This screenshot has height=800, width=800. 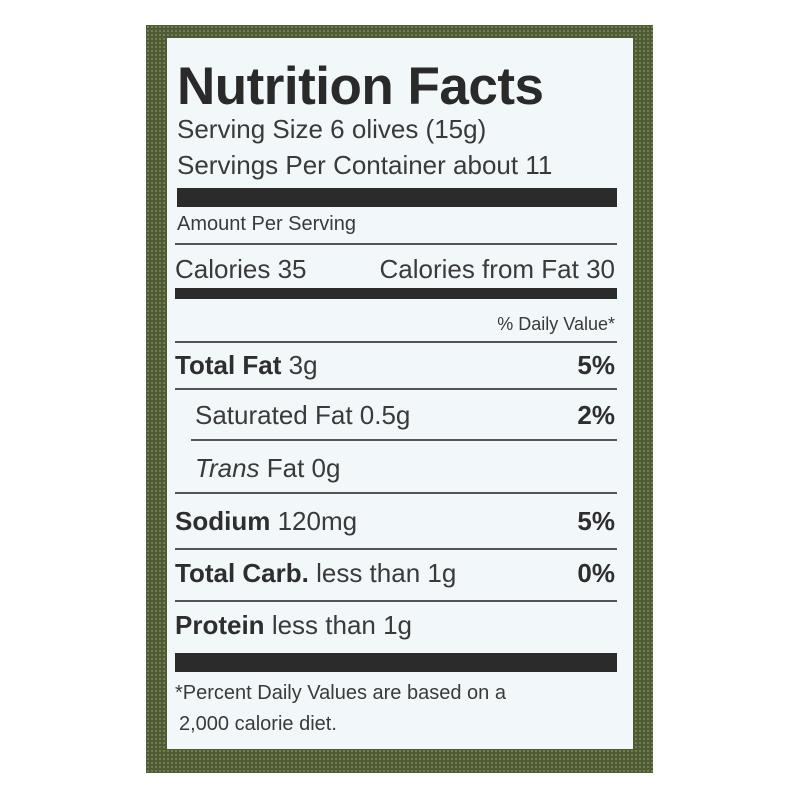 What do you see at coordinates (268, 468) in the screenshot?
I see `nutrient-trans-fat: Trans Fat 0g` at bounding box center [268, 468].